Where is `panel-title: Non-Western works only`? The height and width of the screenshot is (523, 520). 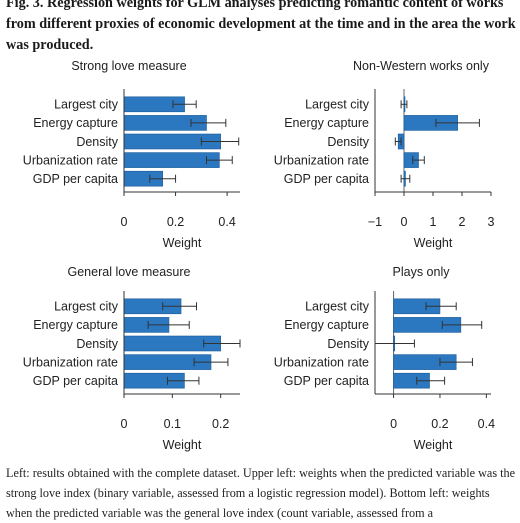
panel-title: Non-Western works only is located at coordinates (421, 66).